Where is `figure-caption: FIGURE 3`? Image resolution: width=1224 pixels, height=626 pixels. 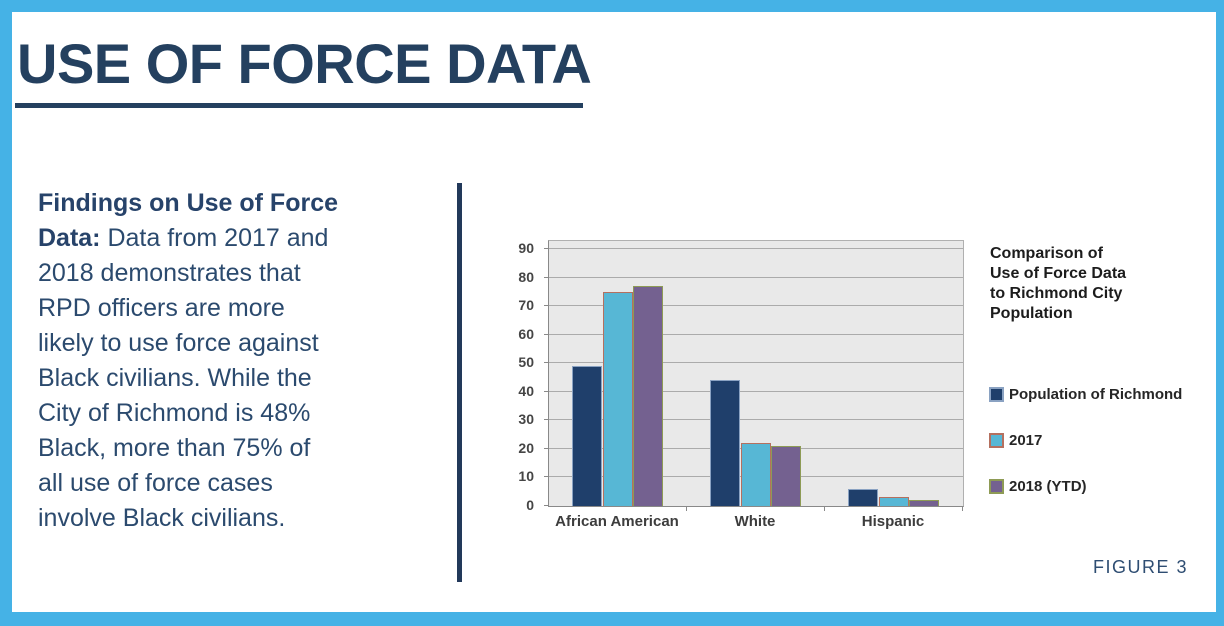 figure-caption: FIGURE 3 is located at coordinates (1140, 567).